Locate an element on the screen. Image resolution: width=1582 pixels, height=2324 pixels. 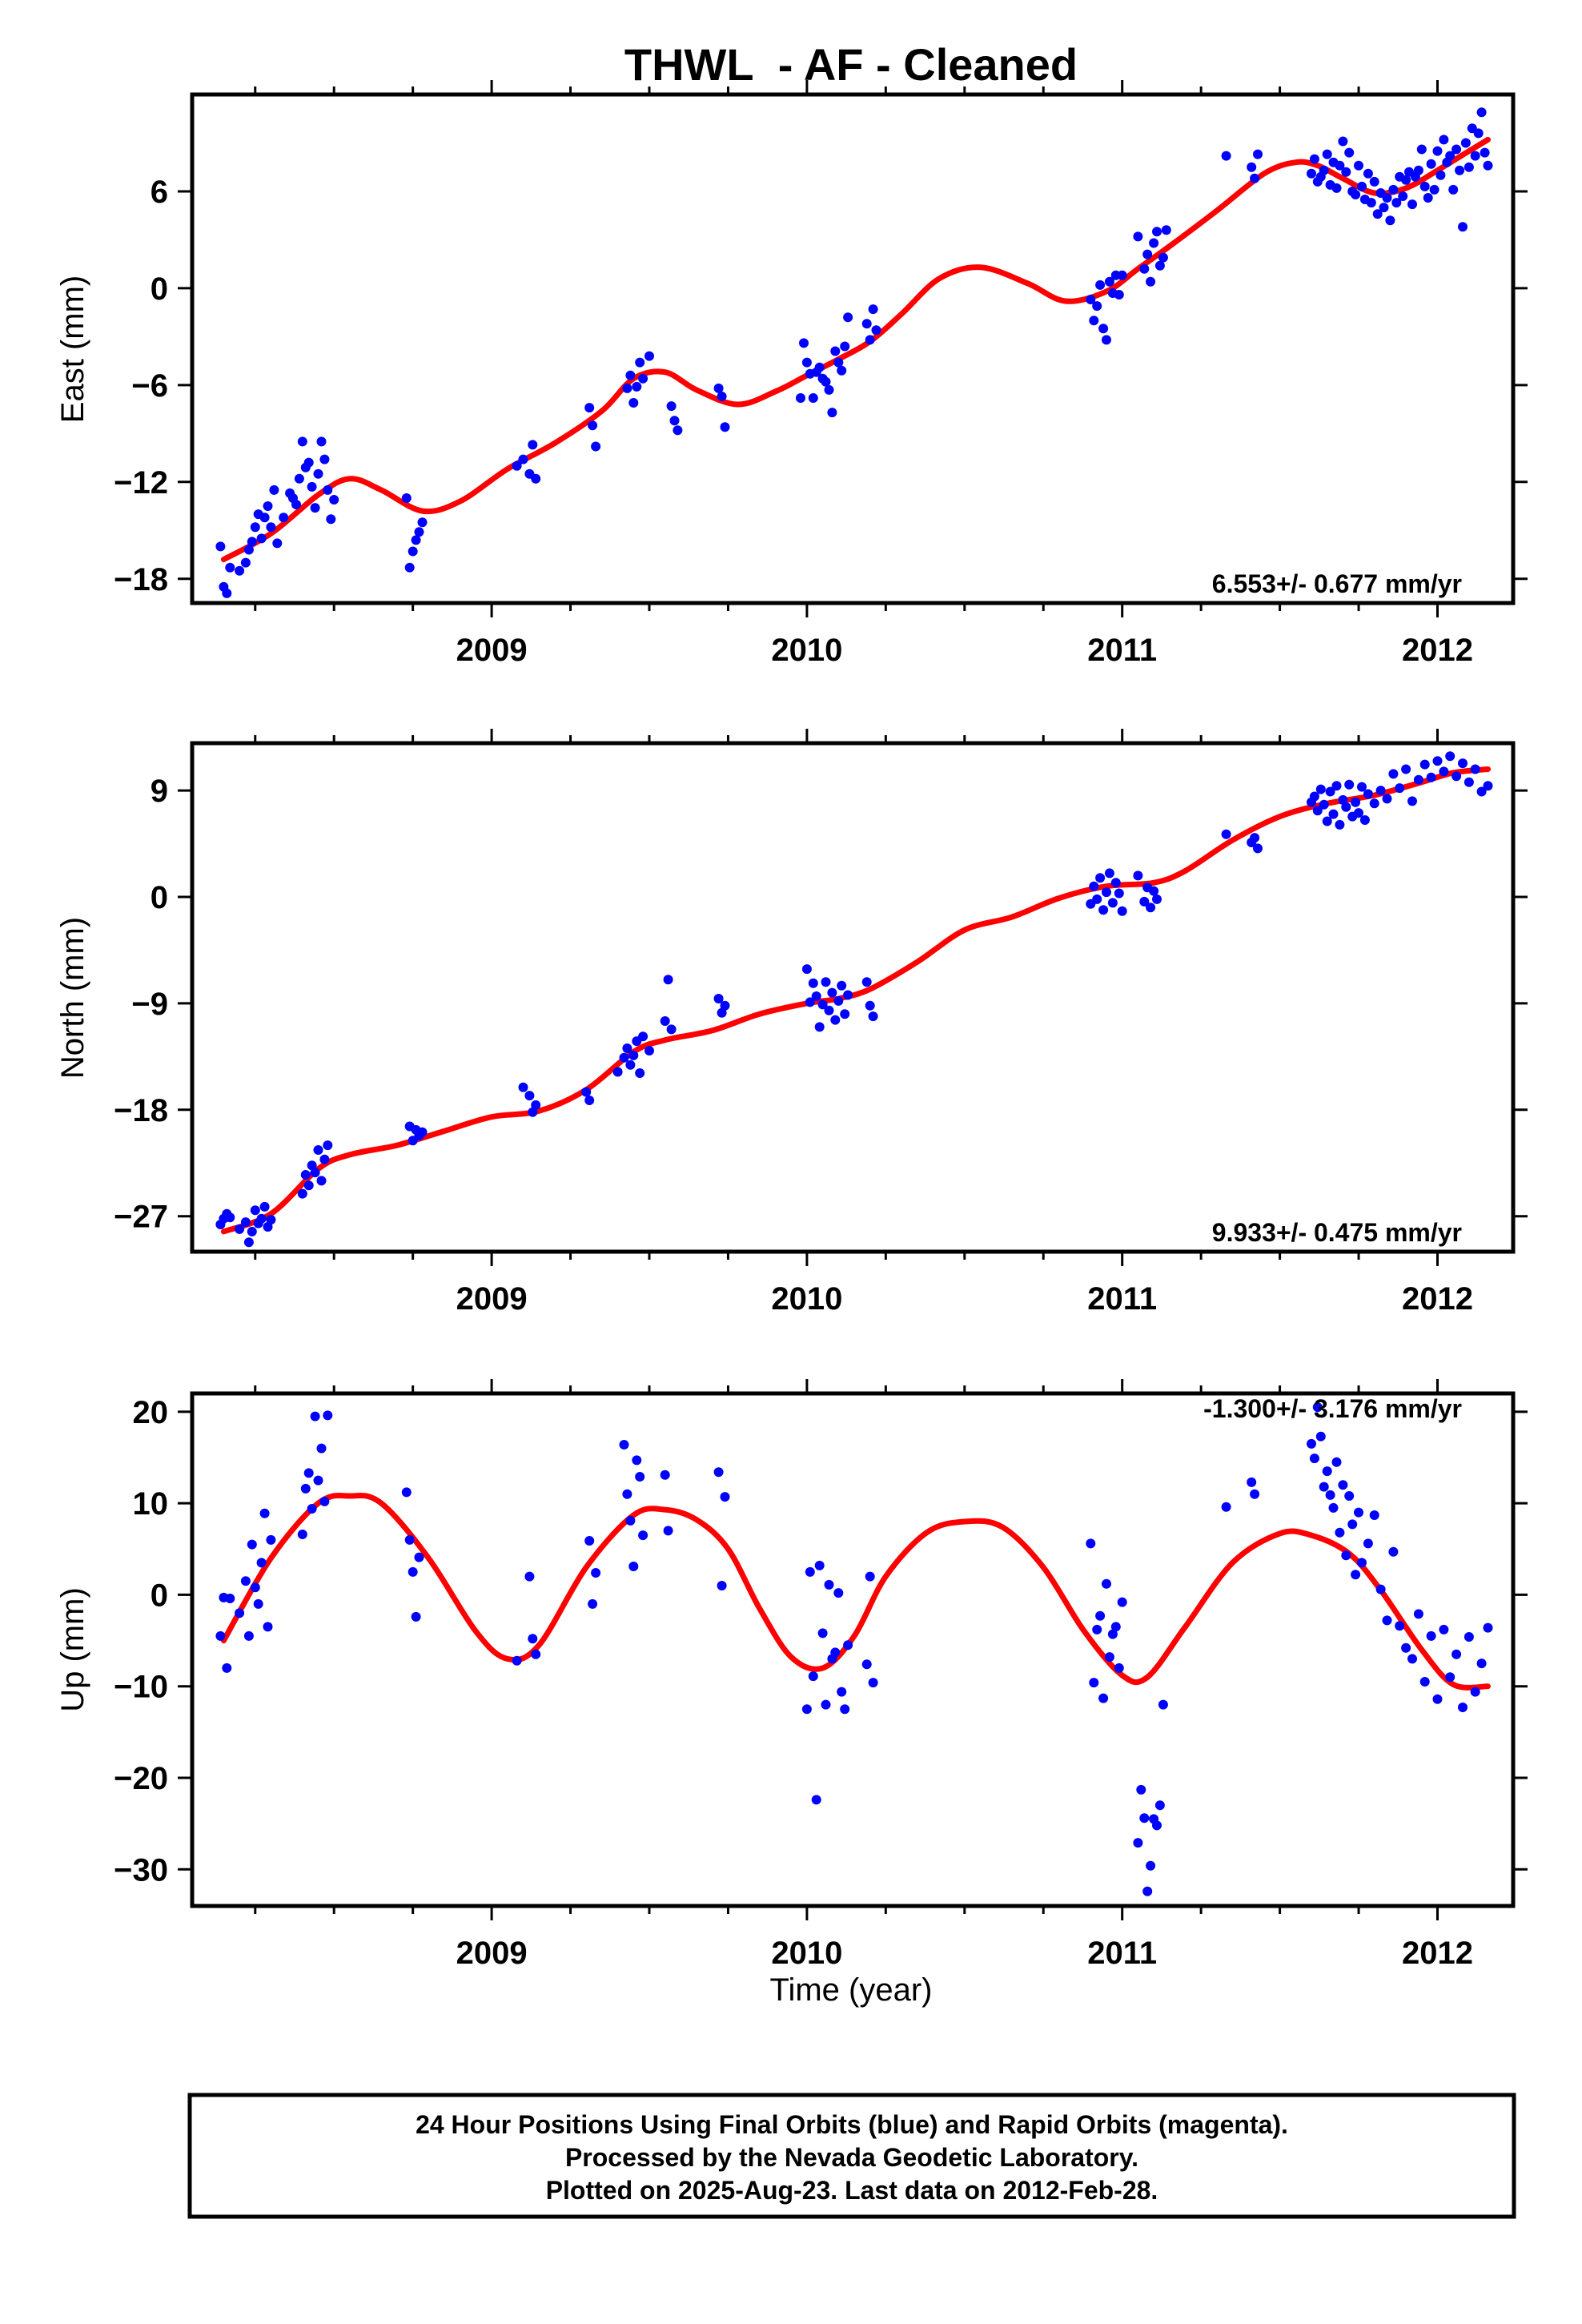
up-x-tick-label: 2009 is located at coordinates (492, 1953).